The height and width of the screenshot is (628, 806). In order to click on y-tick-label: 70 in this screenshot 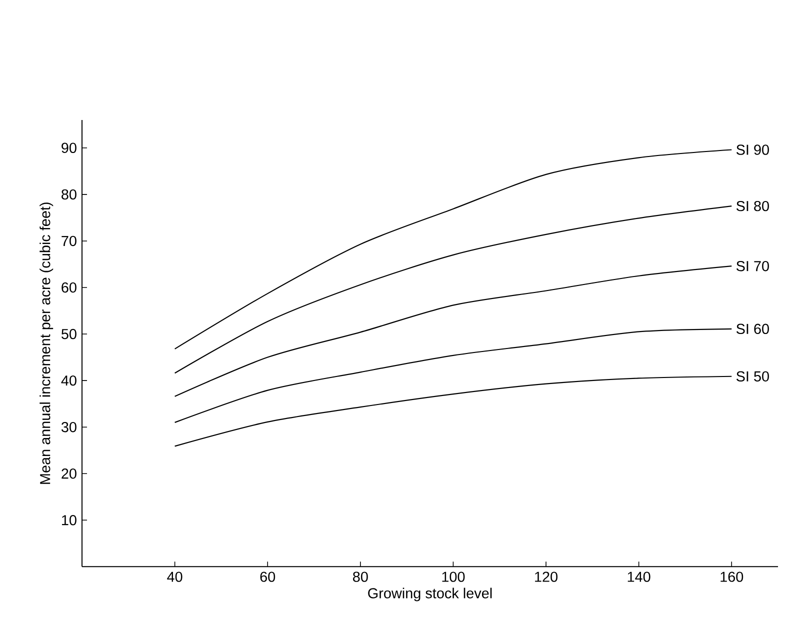, I will do `click(69, 241)`.